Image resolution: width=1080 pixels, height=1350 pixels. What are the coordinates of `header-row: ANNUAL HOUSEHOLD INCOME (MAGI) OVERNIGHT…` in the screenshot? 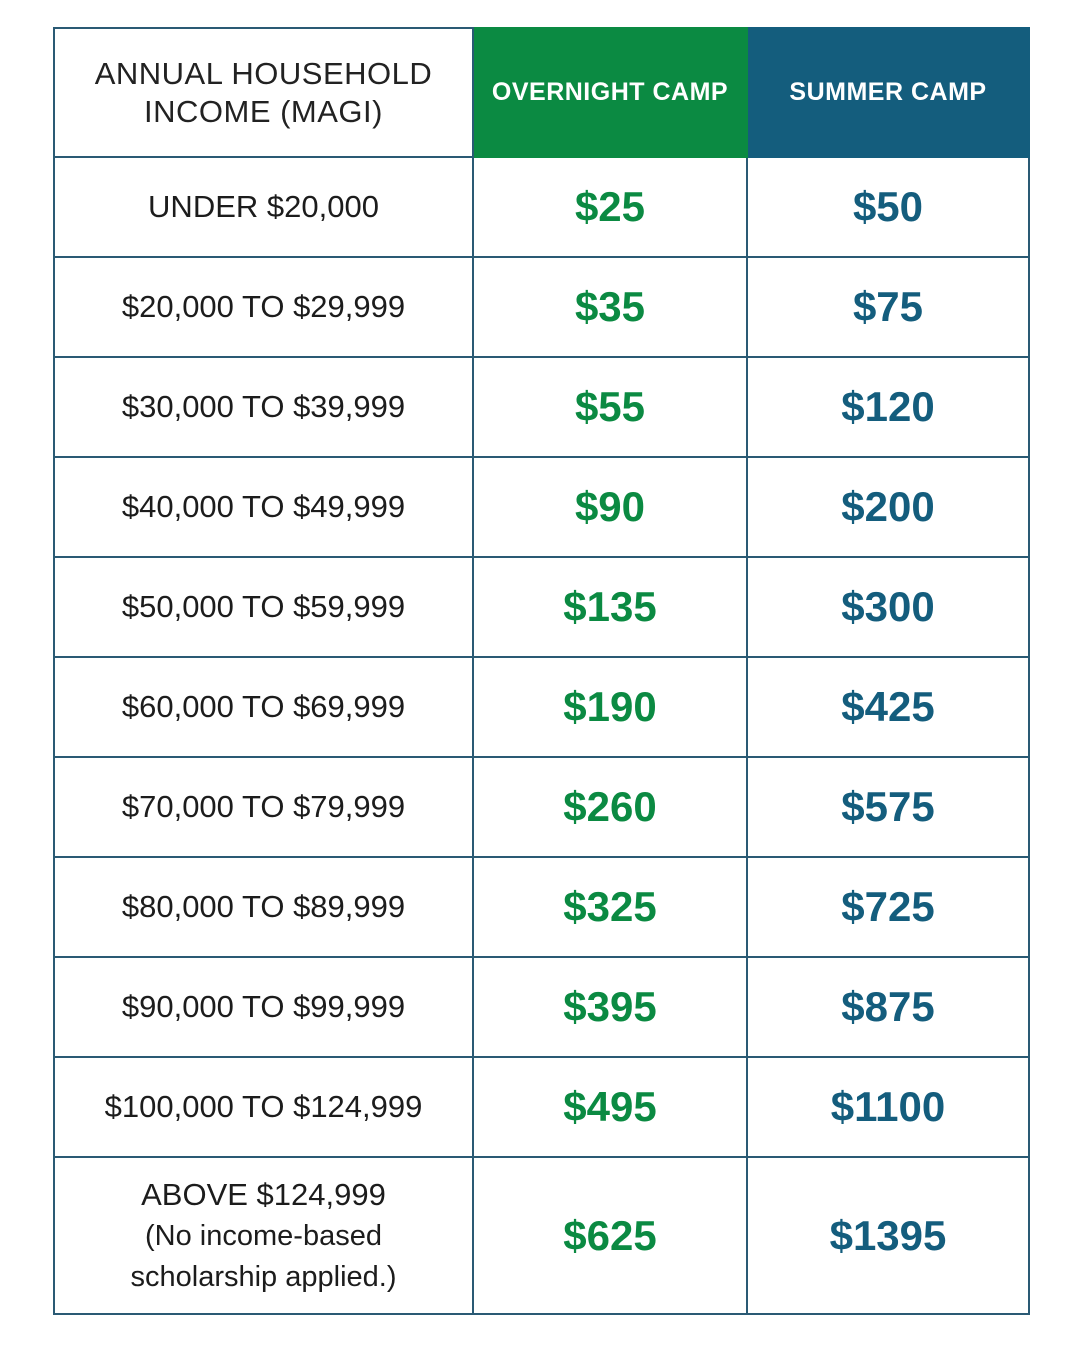 It's located at (541, 92).